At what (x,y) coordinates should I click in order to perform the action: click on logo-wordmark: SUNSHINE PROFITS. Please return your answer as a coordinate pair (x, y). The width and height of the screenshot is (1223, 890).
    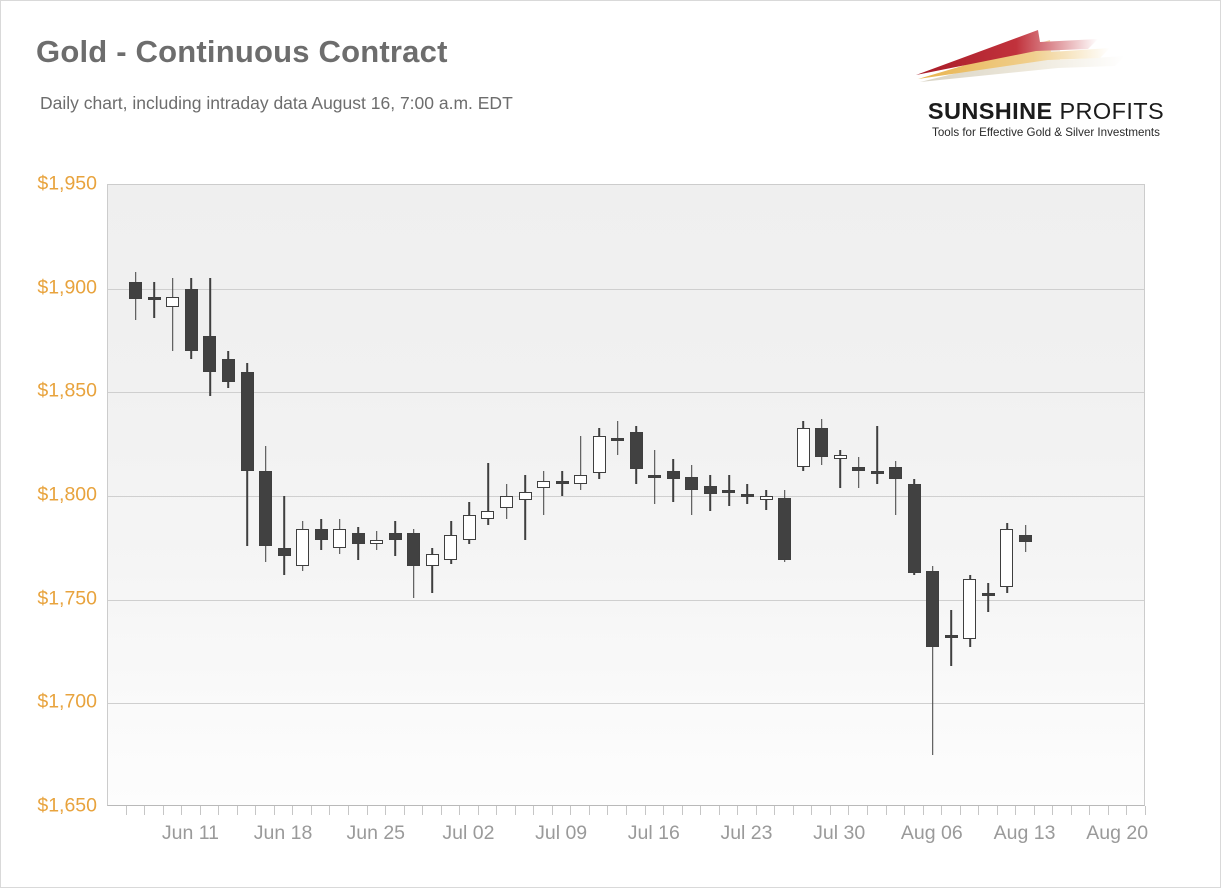
    Looking at the image, I should click on (1046, 111).